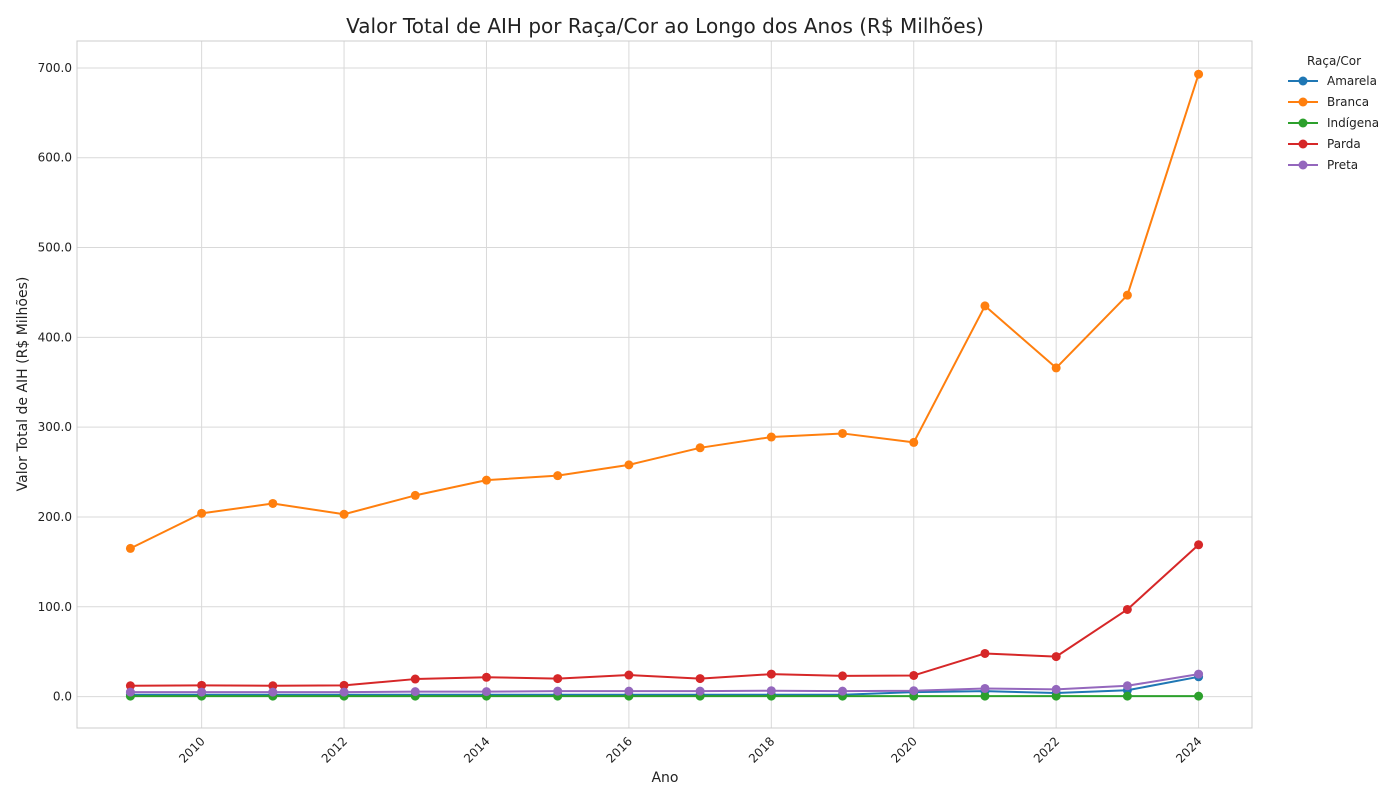 This screenshot has width=1400, height=800. What do you see at coordinates (1353, 123) in the screenshot?
I see `legend-label: Indígena` at bounding box center [1353, 123].